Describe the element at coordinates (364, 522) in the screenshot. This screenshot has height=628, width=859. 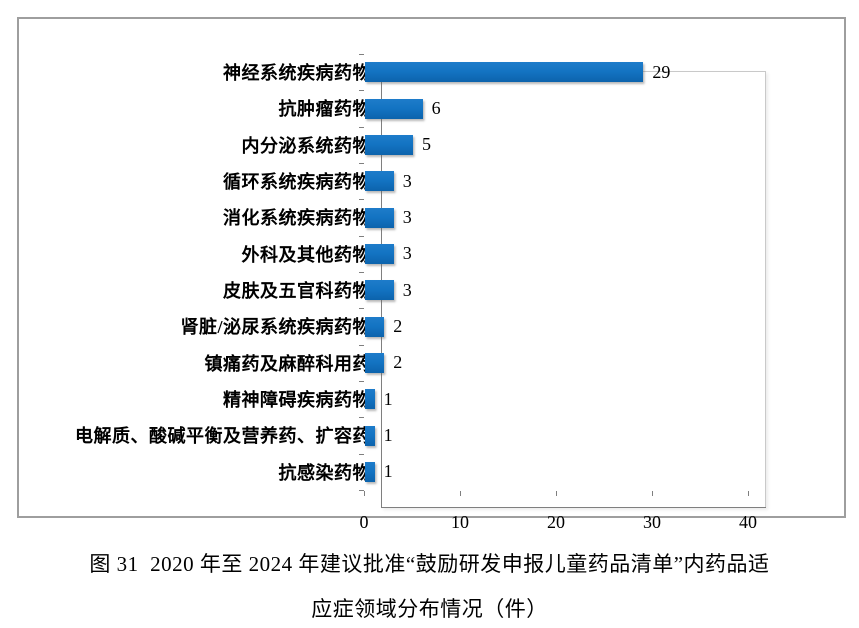
I see `x-tick-label: 0` at that location.